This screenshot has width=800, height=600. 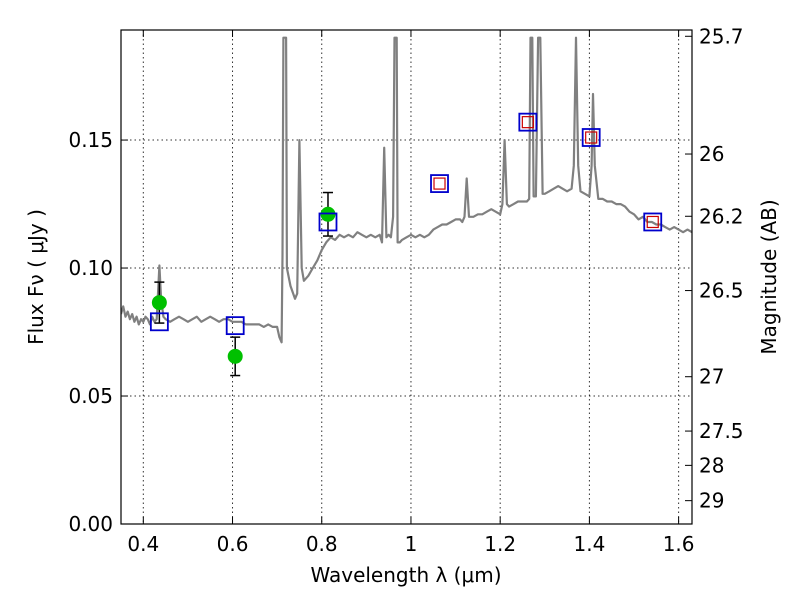 I want to click on mag-tick-label: 29, so click(x=711, y=501).